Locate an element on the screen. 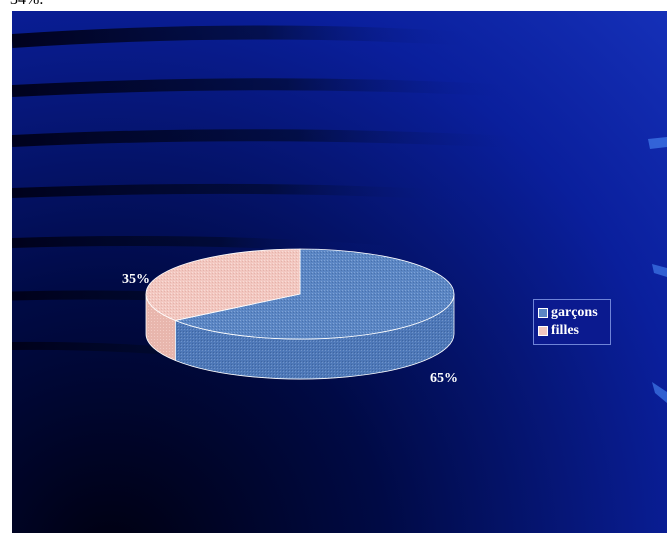  legend-label-garcons: garçons is located at coordinates (574, 312).